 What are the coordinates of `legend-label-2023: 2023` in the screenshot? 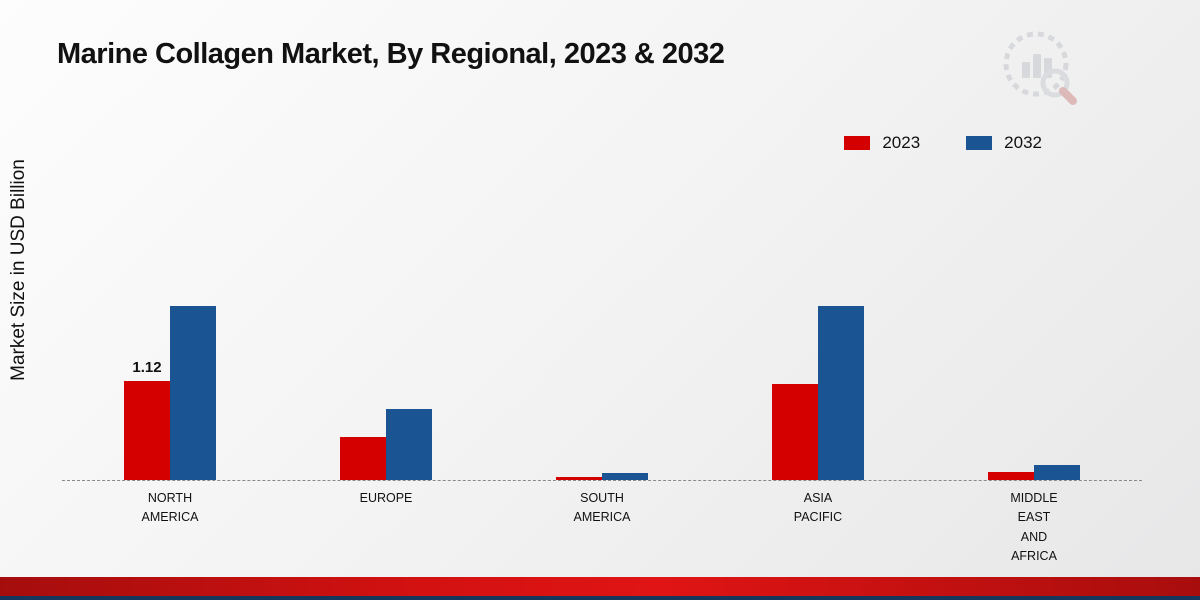 It's located at (901, 142).